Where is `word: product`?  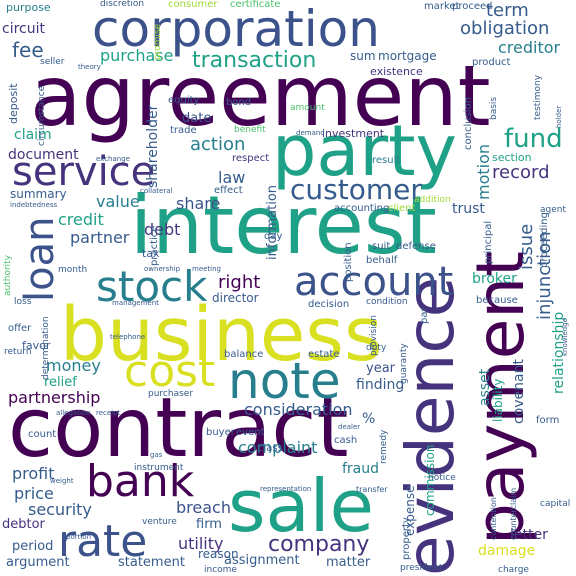
word: product is located at coordinates (491, 62).